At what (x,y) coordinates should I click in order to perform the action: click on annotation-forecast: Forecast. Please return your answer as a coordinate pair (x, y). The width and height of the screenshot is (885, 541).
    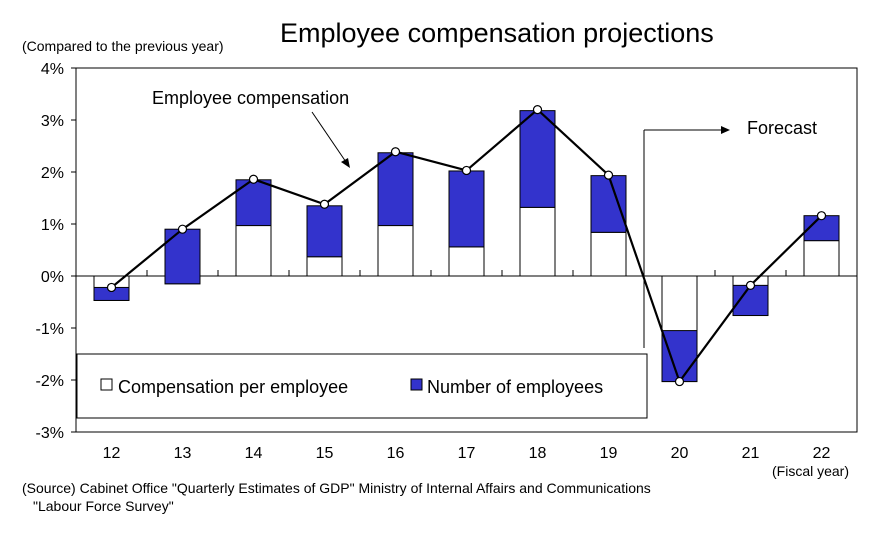
    Looking at the image, I should click on (782, 128).